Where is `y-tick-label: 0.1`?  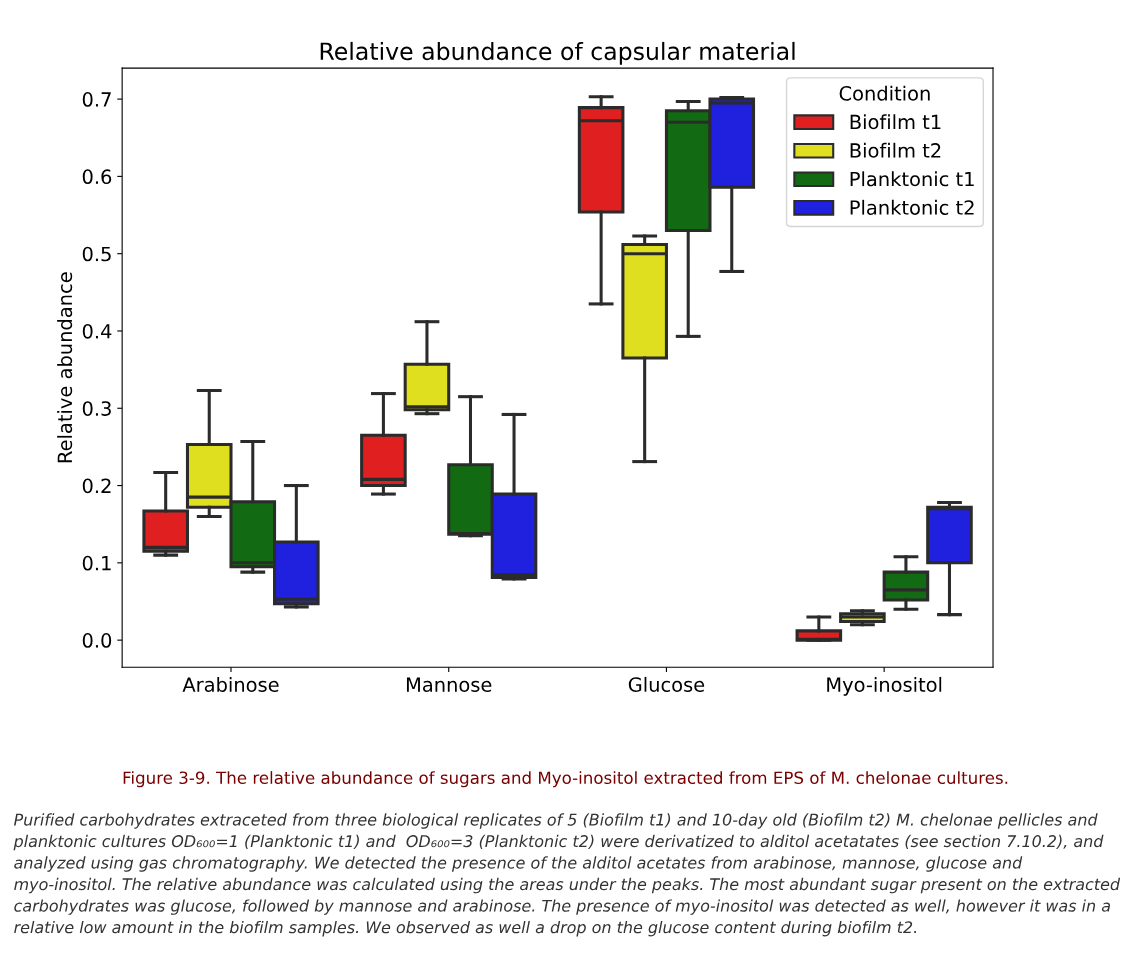 y-tick-label: 0.1 is located at coordinates (96, 563).